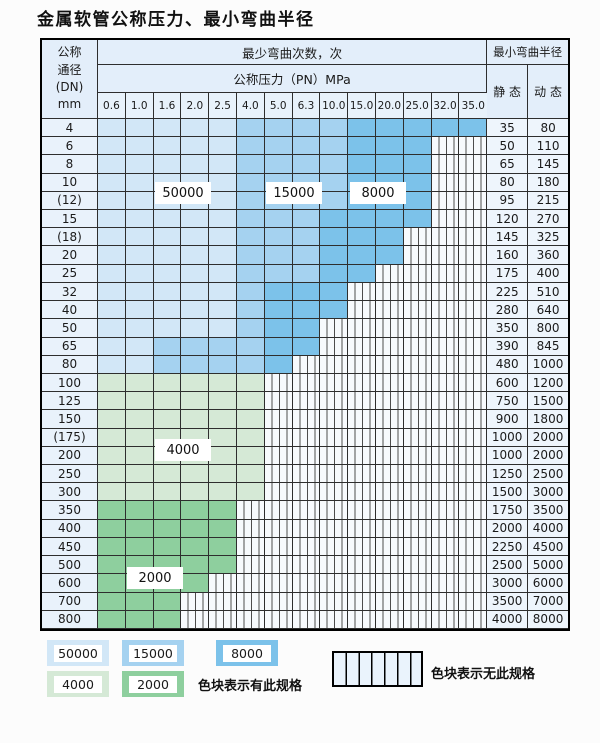 The width and height of the screenshot is (600, 743). I want to click on region-label-8000: 8000, so click(378, 193).